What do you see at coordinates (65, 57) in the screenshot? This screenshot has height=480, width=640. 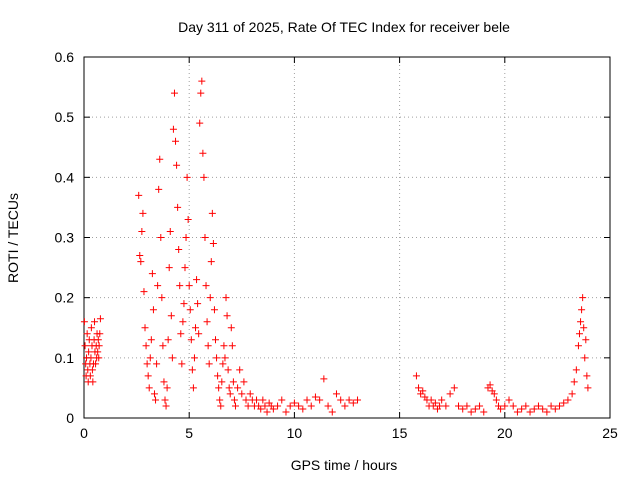 I see `y-tick-label: 0.6` at bounding box center [65, 57].